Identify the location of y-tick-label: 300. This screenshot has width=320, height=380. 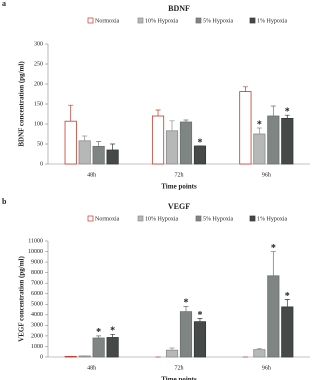
(38, 44).